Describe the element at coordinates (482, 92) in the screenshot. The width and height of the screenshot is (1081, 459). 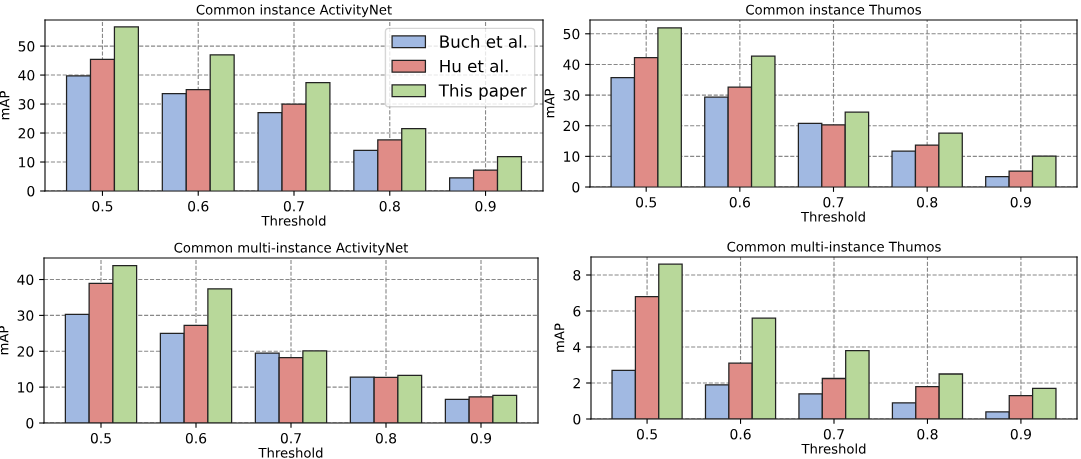
I see `legend-label: This paper` at that location.